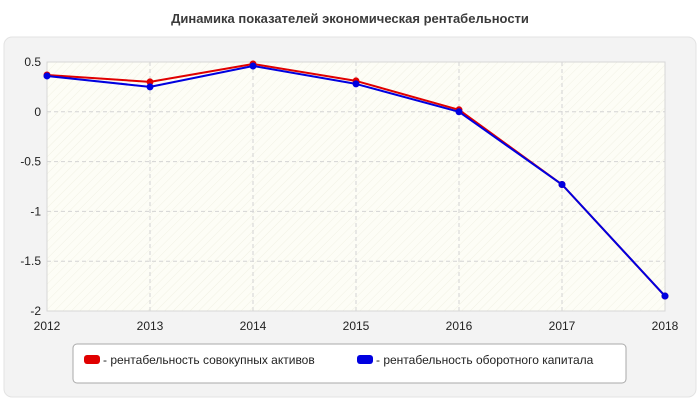 Image resolution: width=700 pixels, height=400 pixels. I want to click on x-tick-label: 2015, so click(356, 326).